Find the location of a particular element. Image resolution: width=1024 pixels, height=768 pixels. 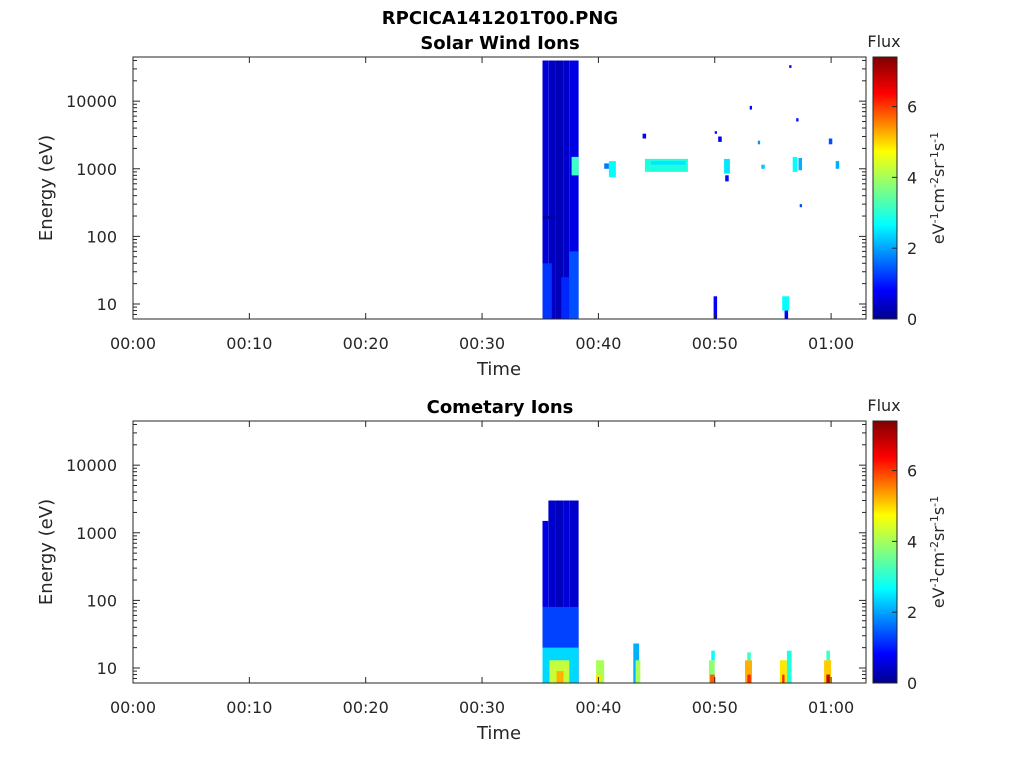

panel-title: Cometary Ions is located at coordinates (500, 407).